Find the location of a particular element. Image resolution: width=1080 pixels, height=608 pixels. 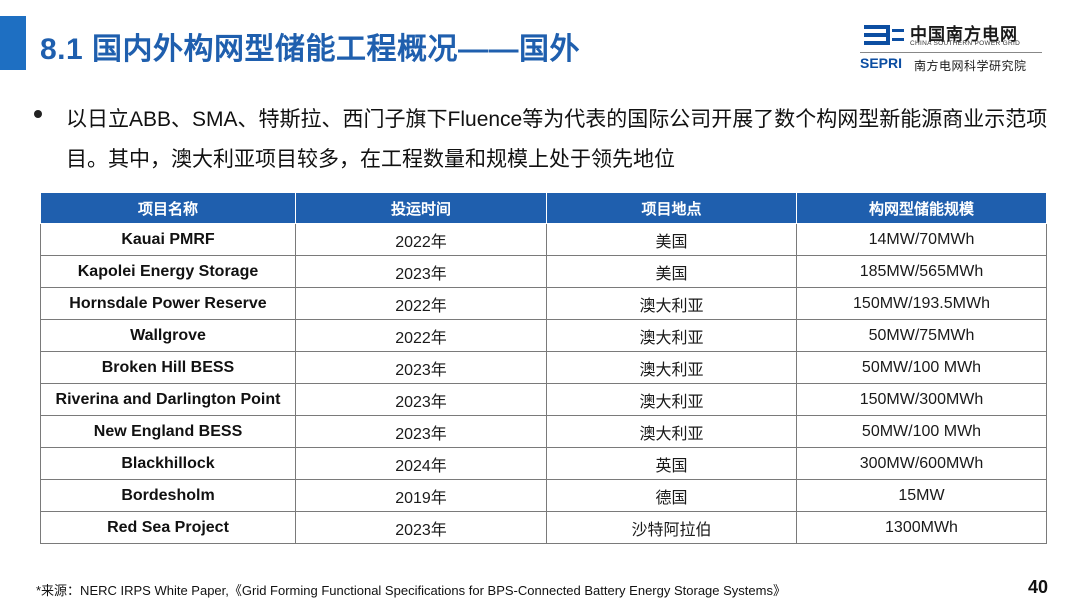

project-name-cell: Kapolei Energy Storage is located at coordinates (168, 271).